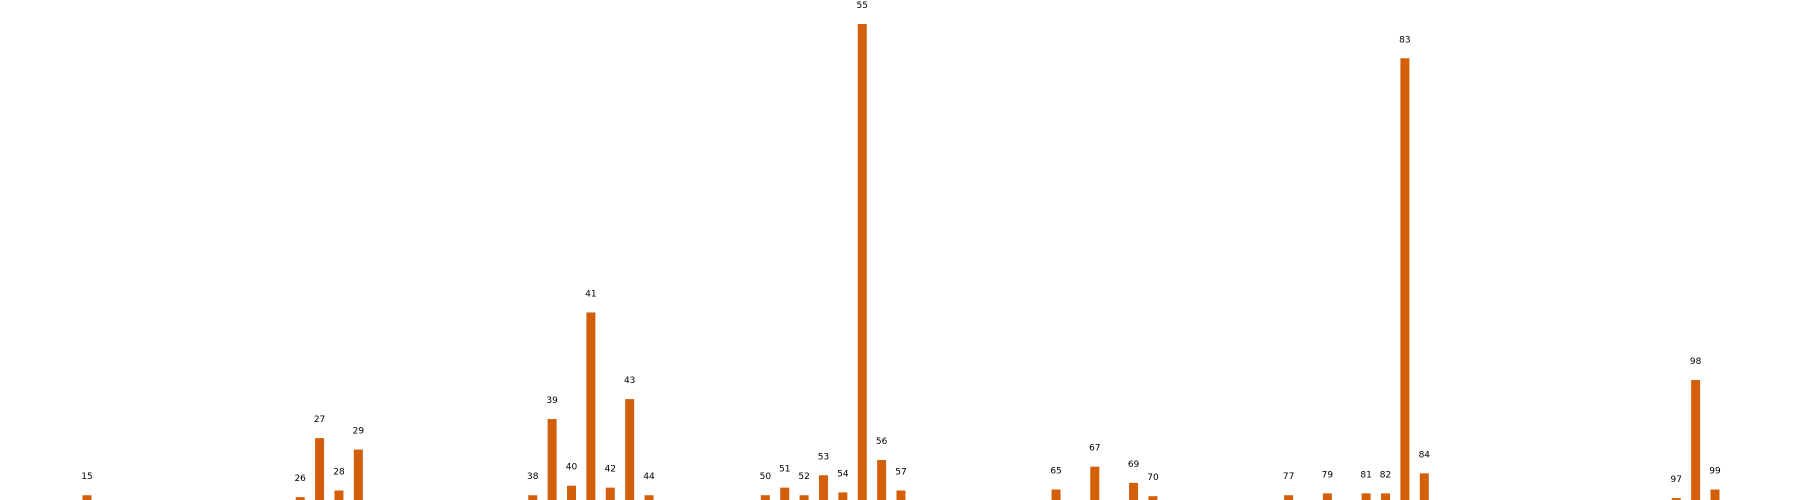 The image size is (1800, 500). What do you see at coordinates (86, 477) in the screenshot?
I see `bar-label-15: 15` at bounding box center [86, 477].